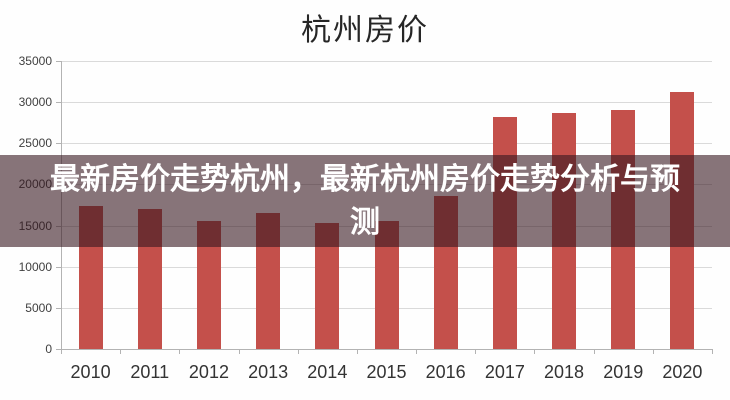  What do you see at coordinates (564, 372) in the screenshot?
I see `x-axis-label-2018: 2018` at bounding box center [564, 372].